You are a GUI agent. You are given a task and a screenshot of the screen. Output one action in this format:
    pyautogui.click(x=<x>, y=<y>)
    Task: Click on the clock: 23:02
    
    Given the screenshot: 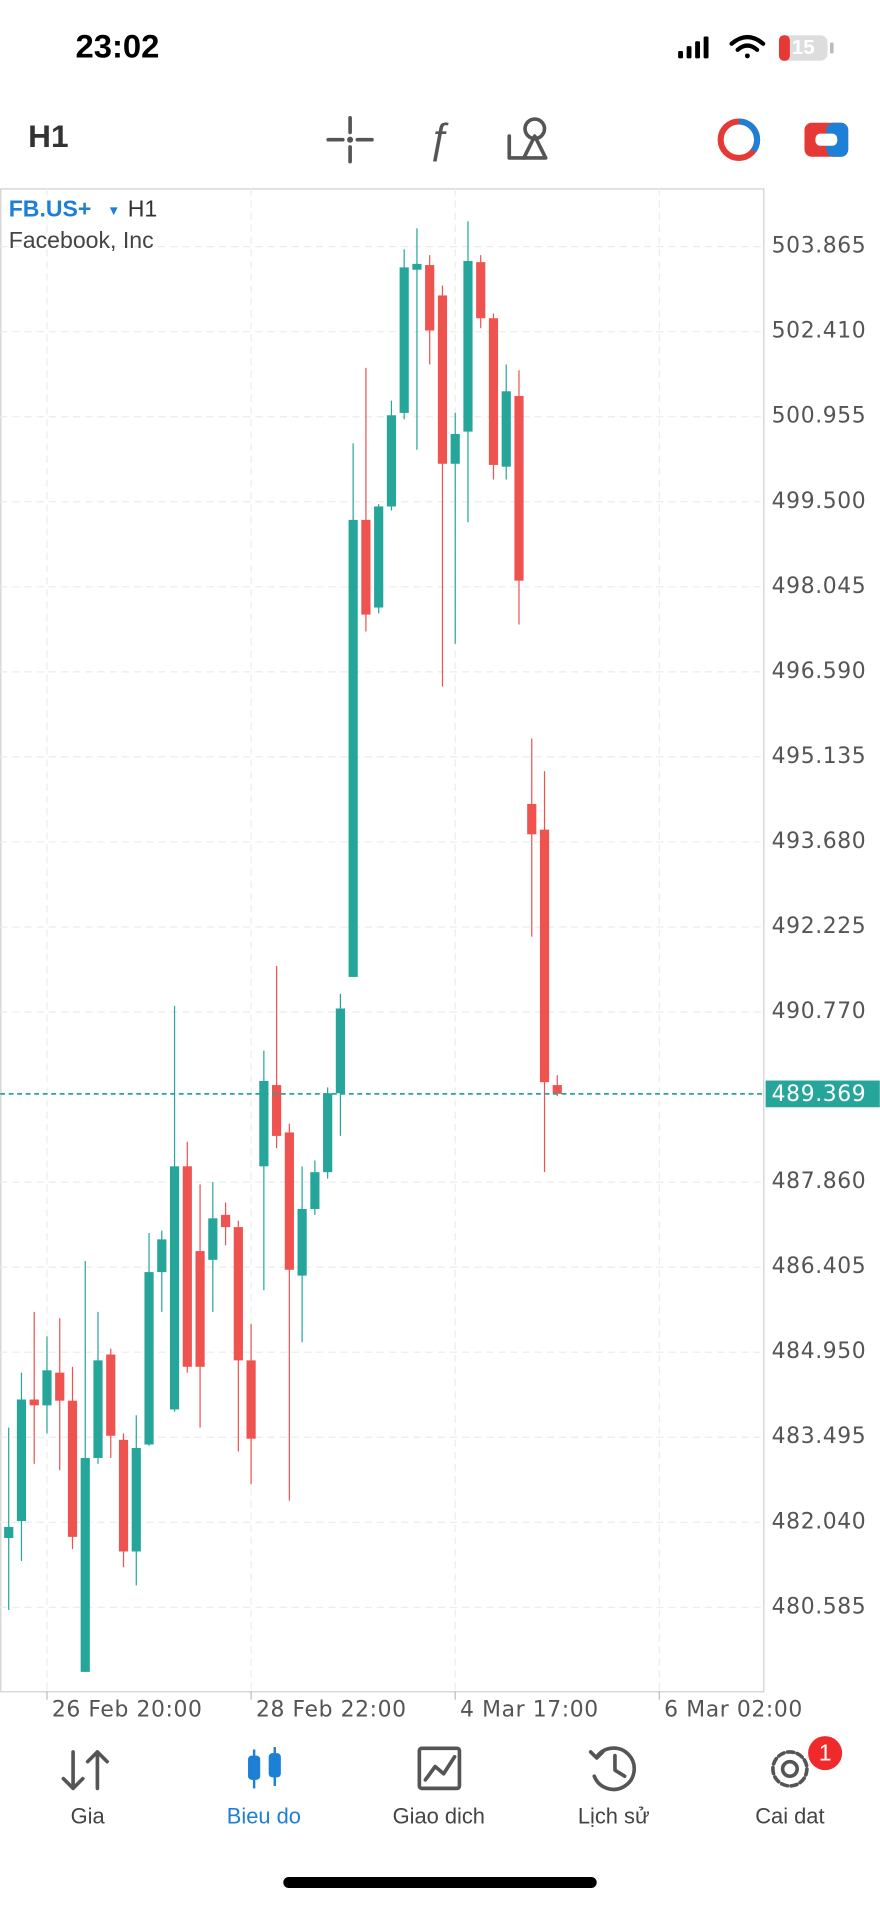 What is the action you would take?
    pyautogui.click(x=118, y=45)
    